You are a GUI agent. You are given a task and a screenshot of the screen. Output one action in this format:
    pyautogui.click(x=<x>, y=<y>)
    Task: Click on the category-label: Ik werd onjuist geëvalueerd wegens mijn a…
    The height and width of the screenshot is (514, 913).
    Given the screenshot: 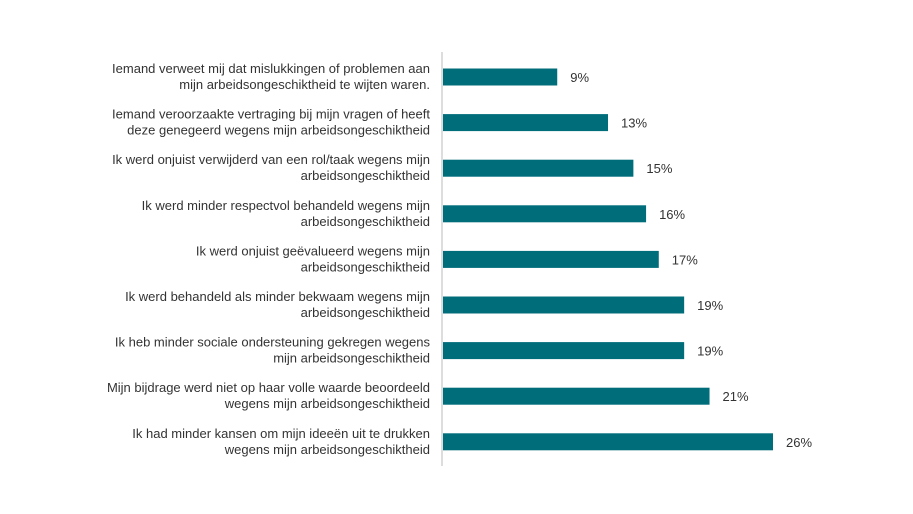 What is the action you would take?
    pyautogui.click(x=313, y=258)
    